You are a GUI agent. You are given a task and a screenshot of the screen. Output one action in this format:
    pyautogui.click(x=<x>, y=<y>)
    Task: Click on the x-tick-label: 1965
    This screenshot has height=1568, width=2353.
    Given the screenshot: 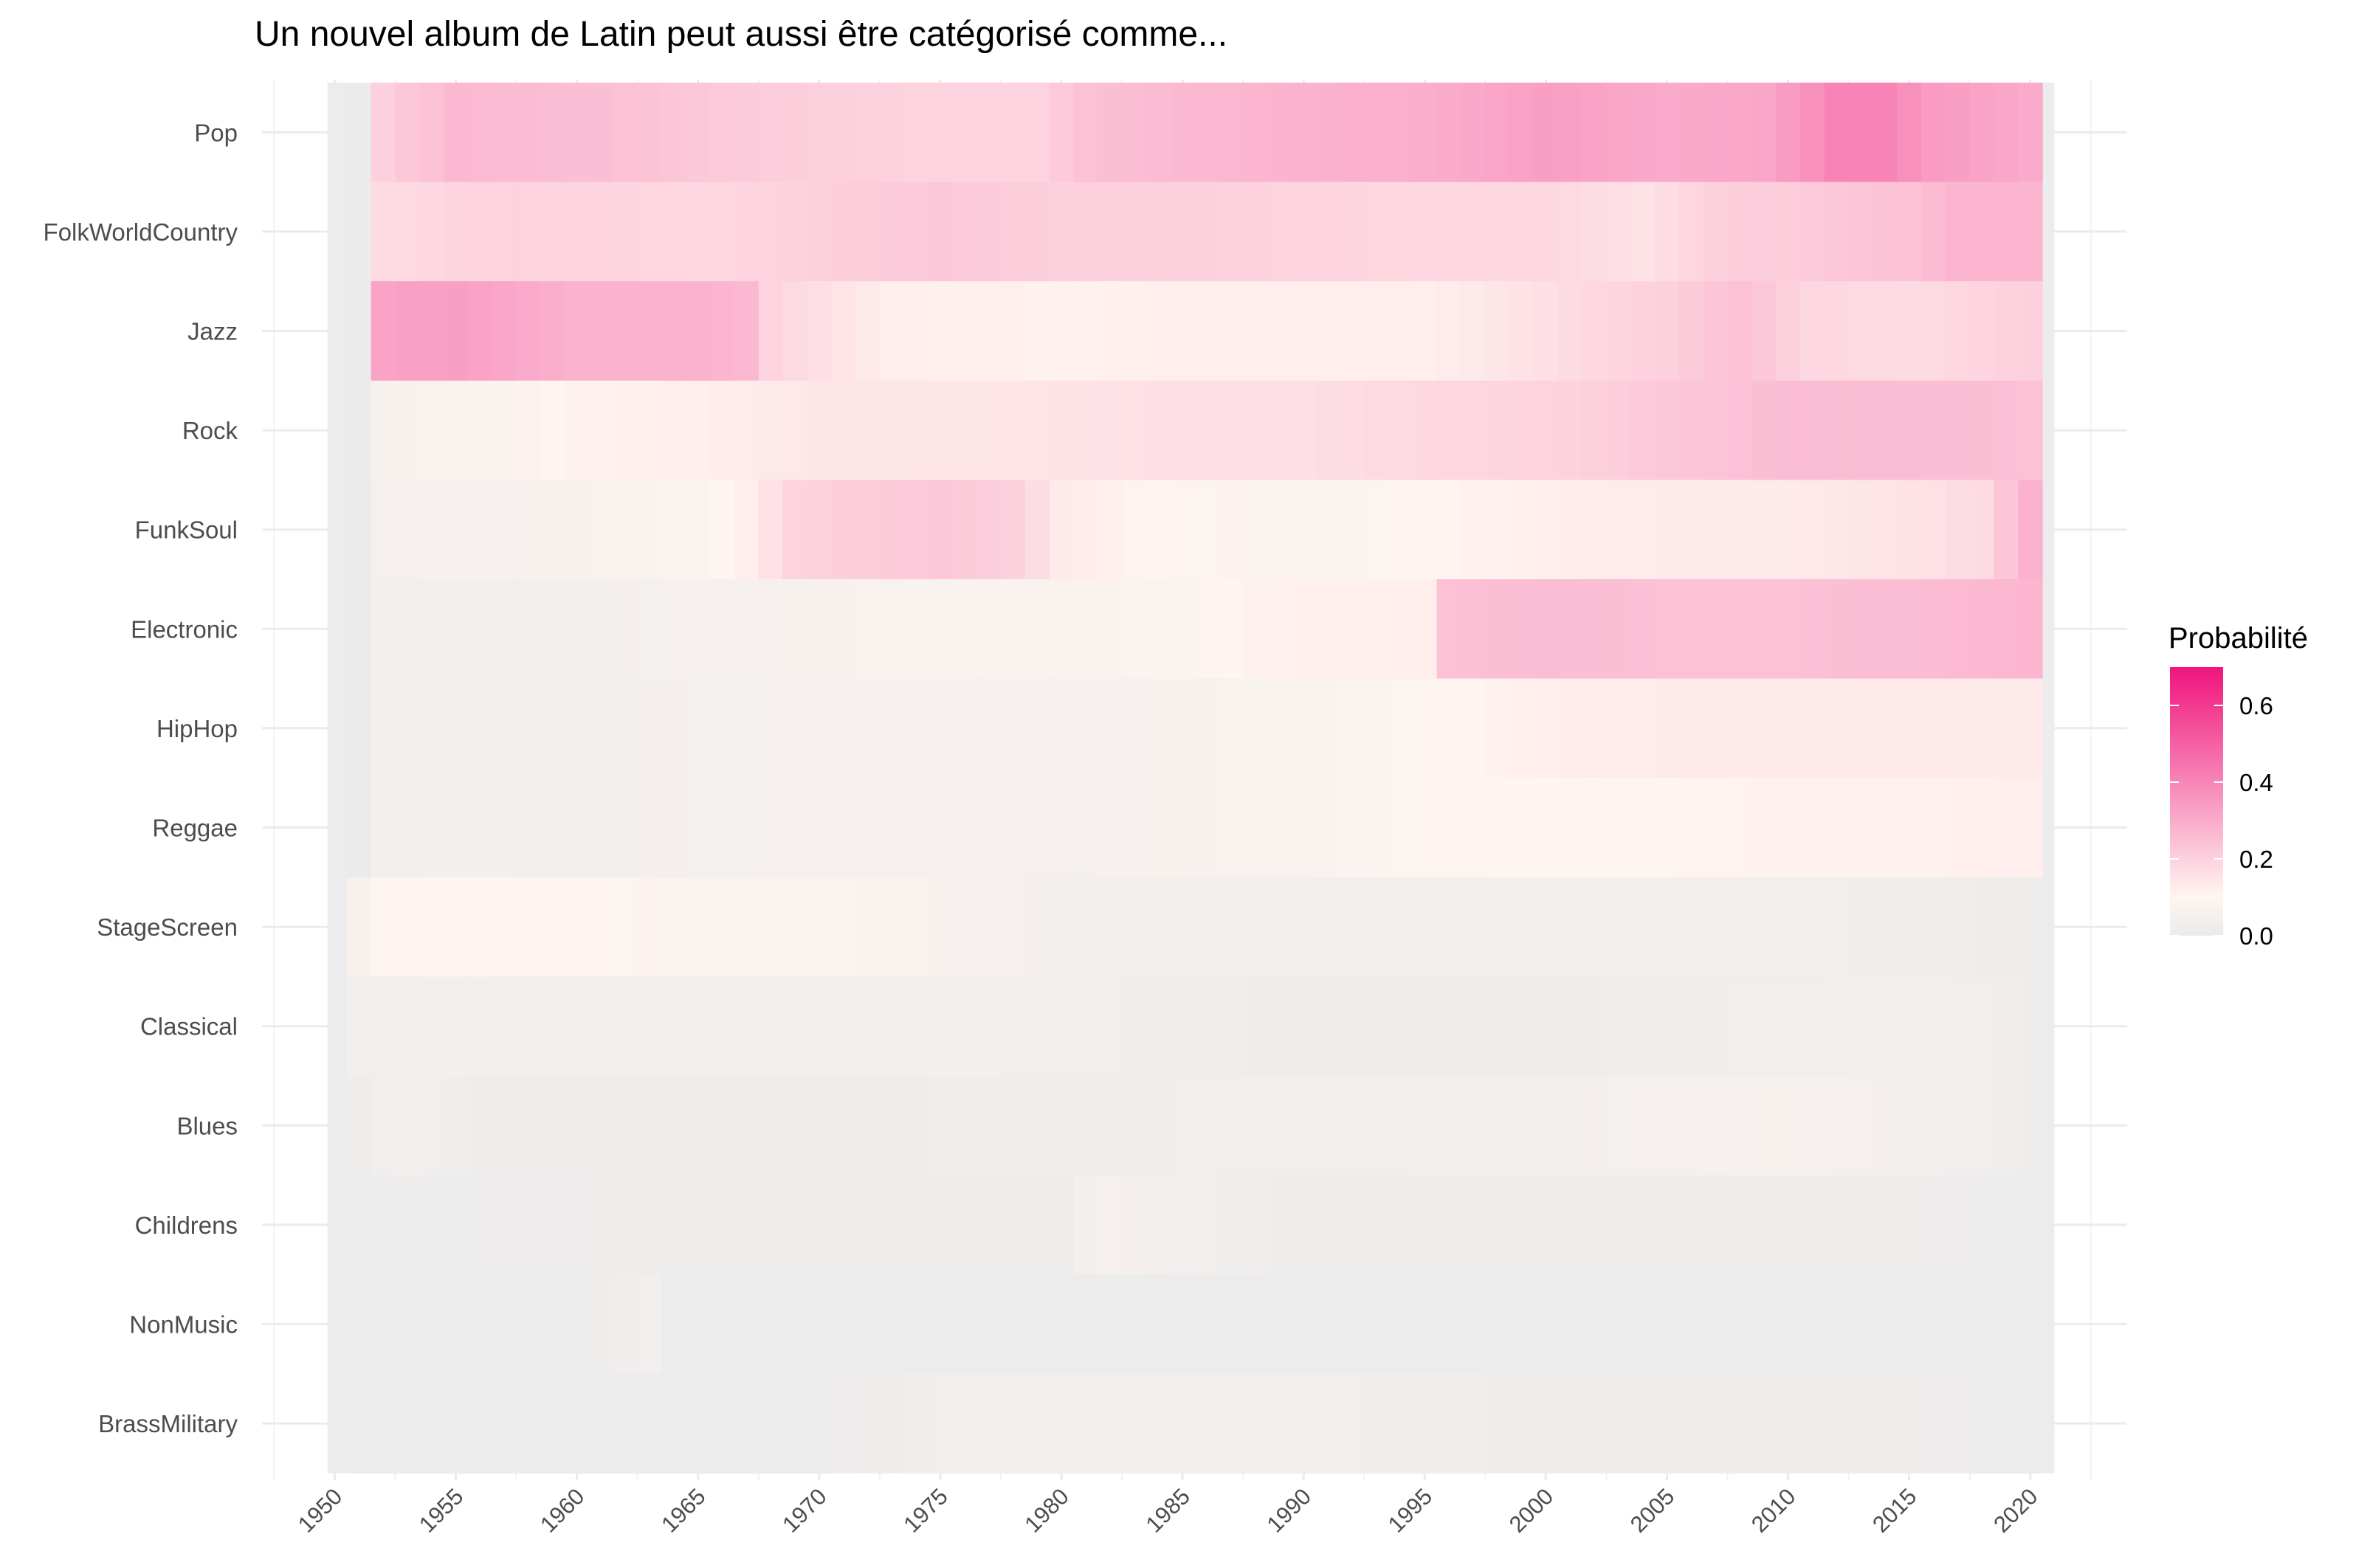 What is the action you would take?
    pyautogui.click(x=683, y=1510)
    